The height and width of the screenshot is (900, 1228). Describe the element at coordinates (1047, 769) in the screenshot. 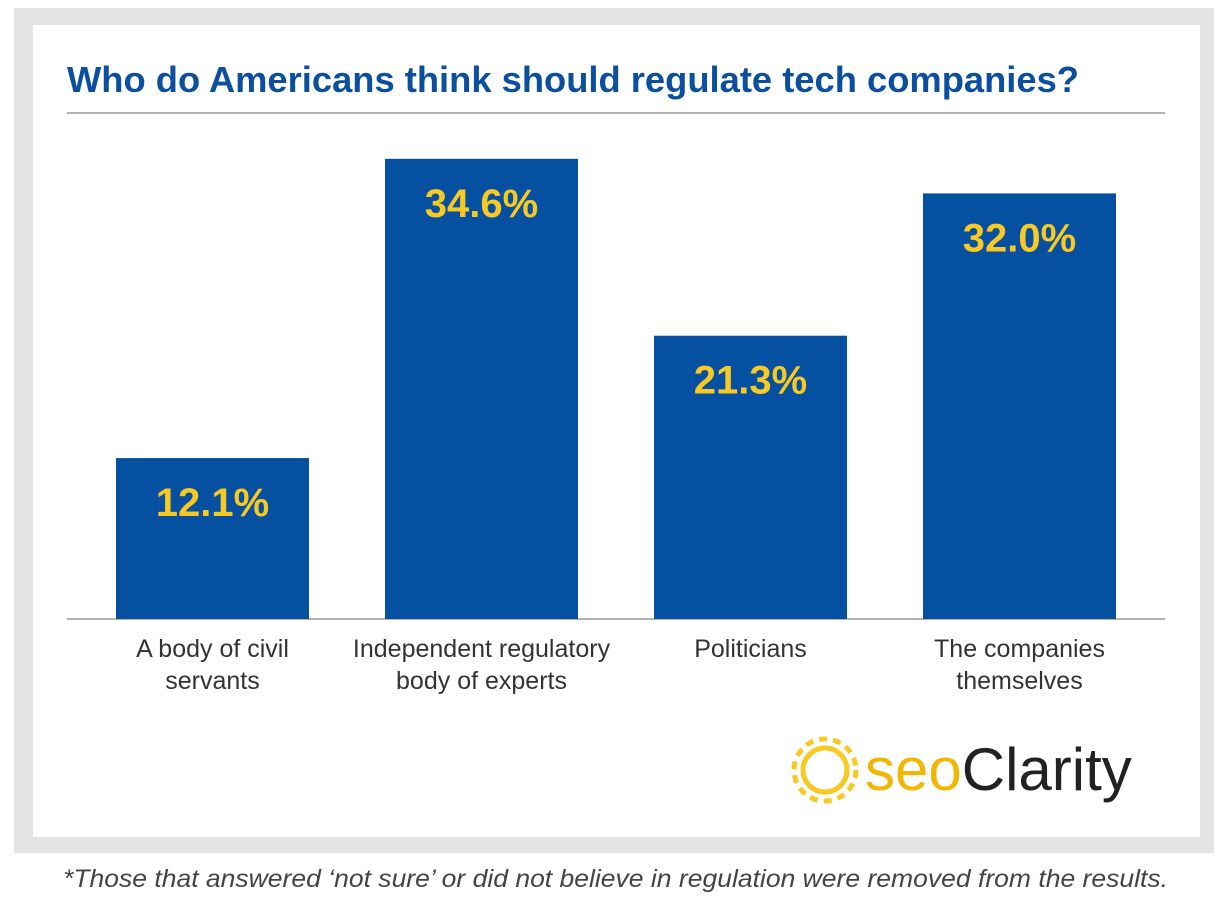

I see `logo-name: Clarity` at that location.